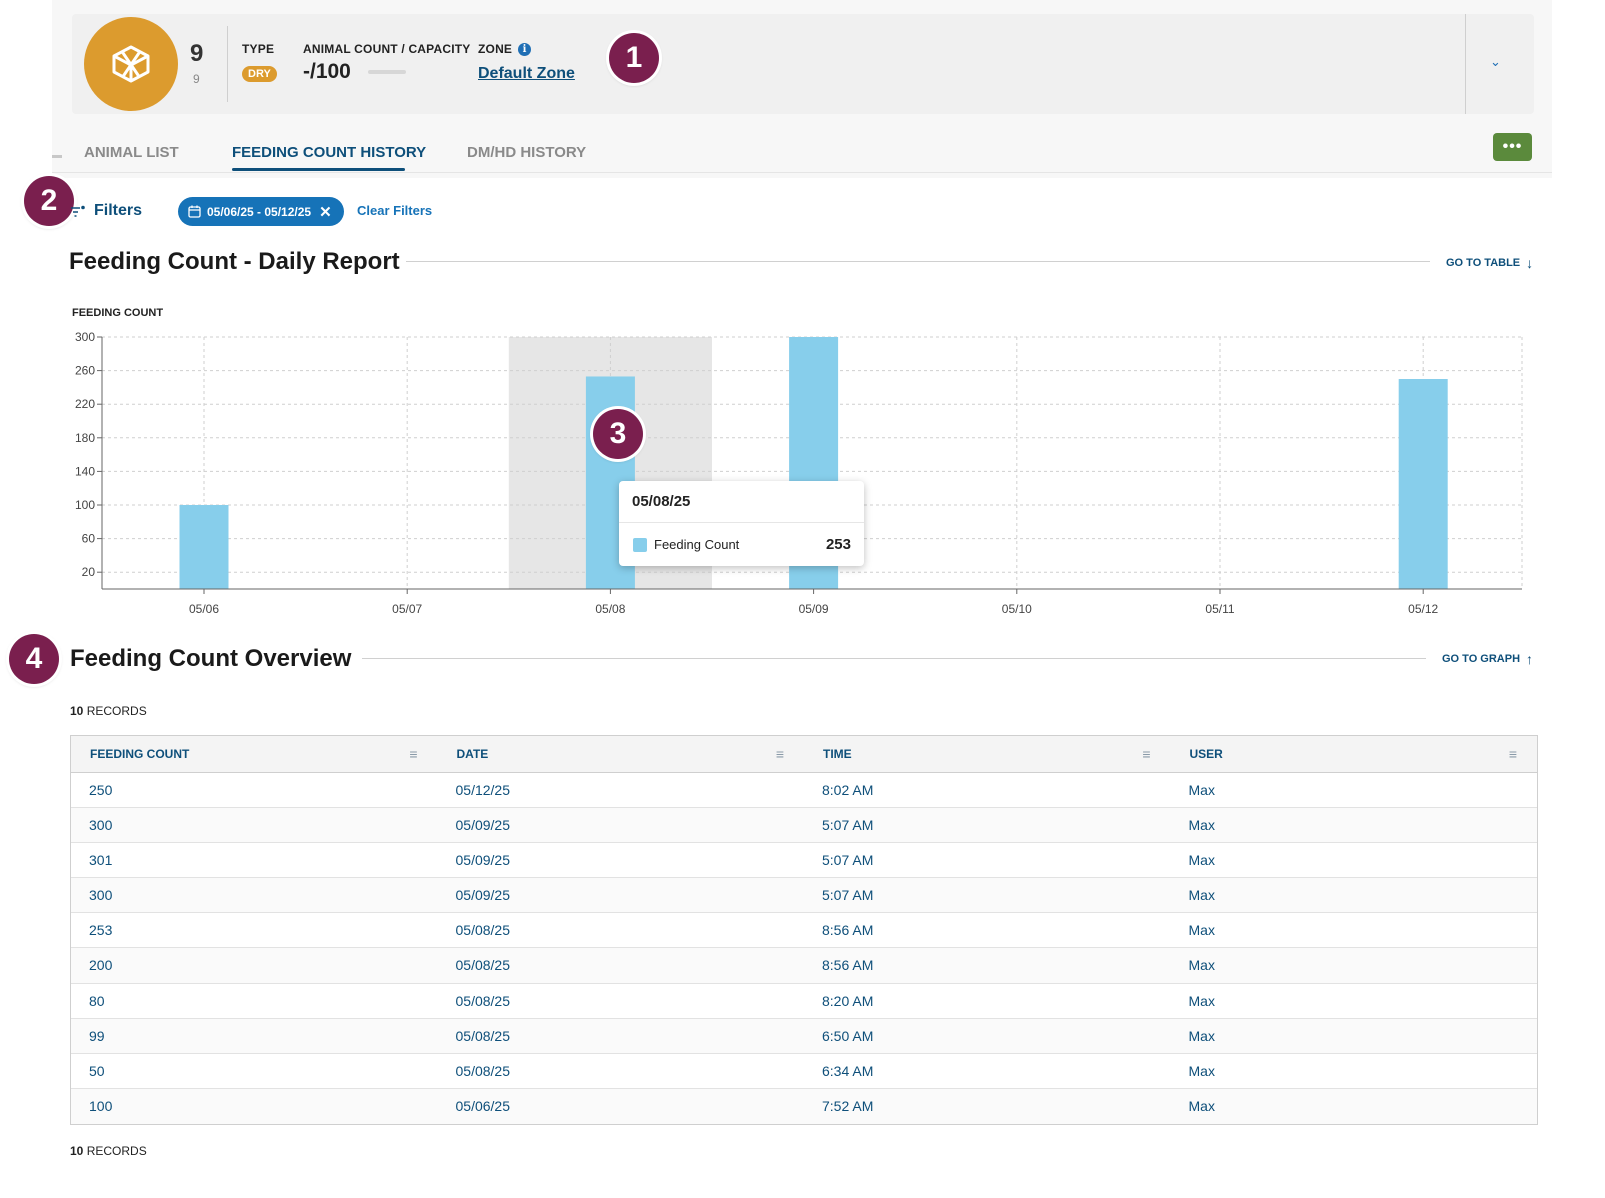 Image resolution: width=1605 pixels, height=1198 pixels. What do you see at coordinates (101, 1105) in the screenshot?
I see `table-cell: 100` at bounding box center [101, 1105].